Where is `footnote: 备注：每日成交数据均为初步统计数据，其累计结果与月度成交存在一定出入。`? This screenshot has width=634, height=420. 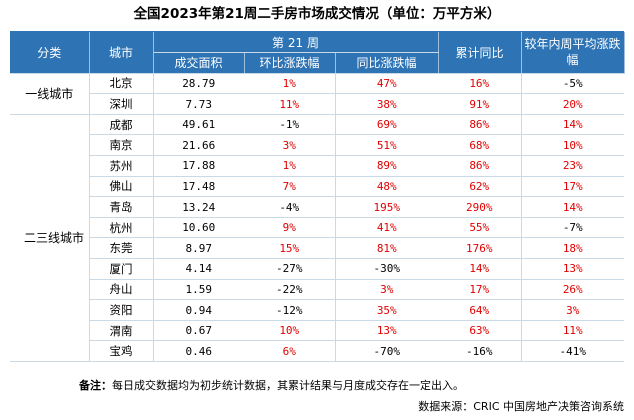 footnote: 备注：每日成交数据均为初步统计数据，其累计结果与月度成交存在一定出入。 is located at coordinates (271, 385).